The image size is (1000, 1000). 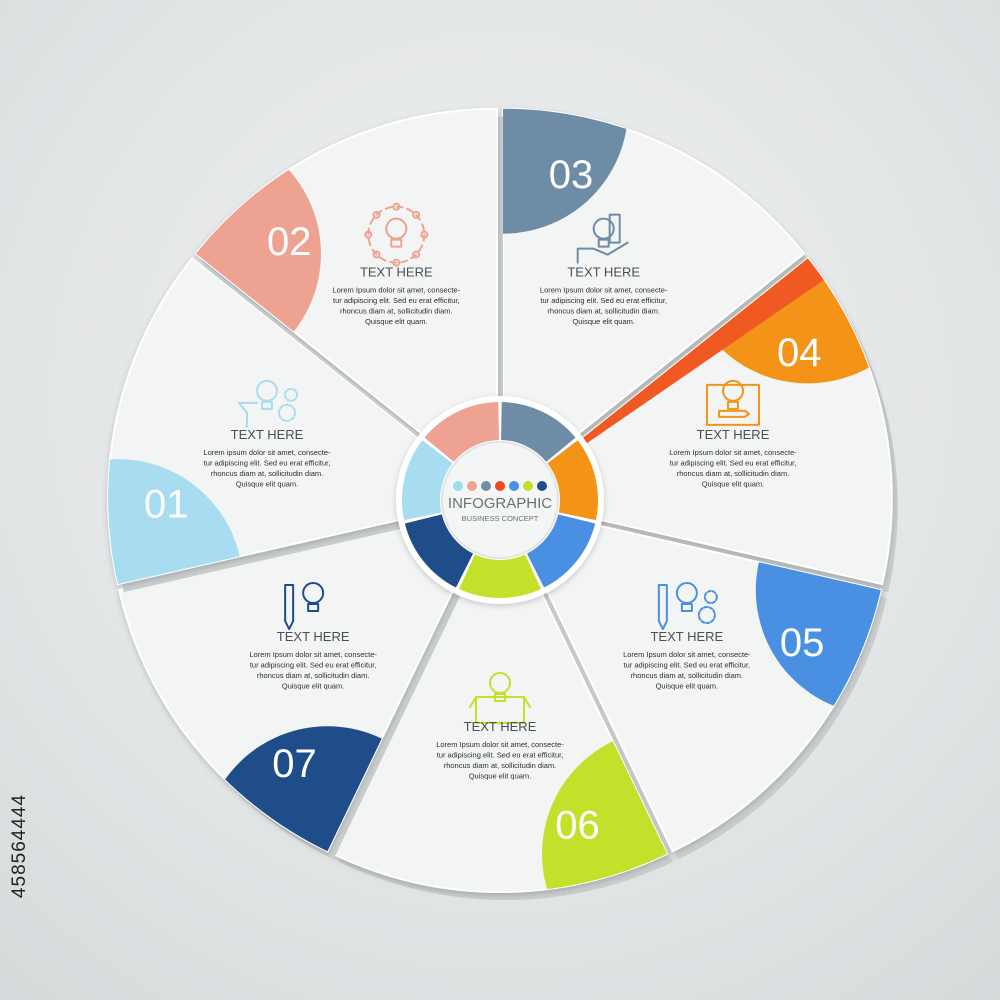 I want to click on segment-number: 07, so click(x=294, y=764).